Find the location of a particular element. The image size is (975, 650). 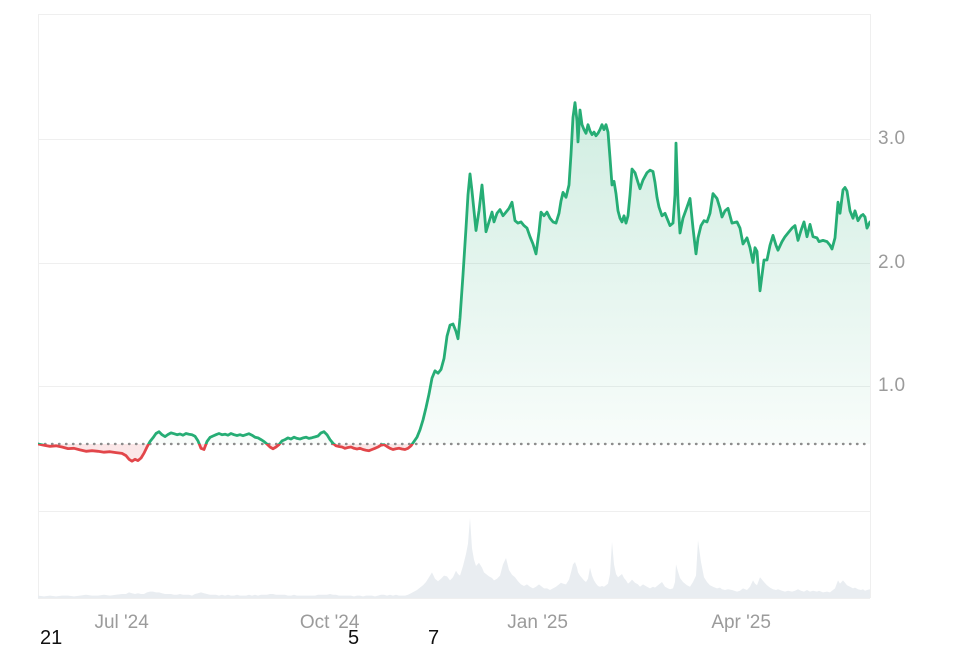

price-area-down is located at coordinates (454, 452).